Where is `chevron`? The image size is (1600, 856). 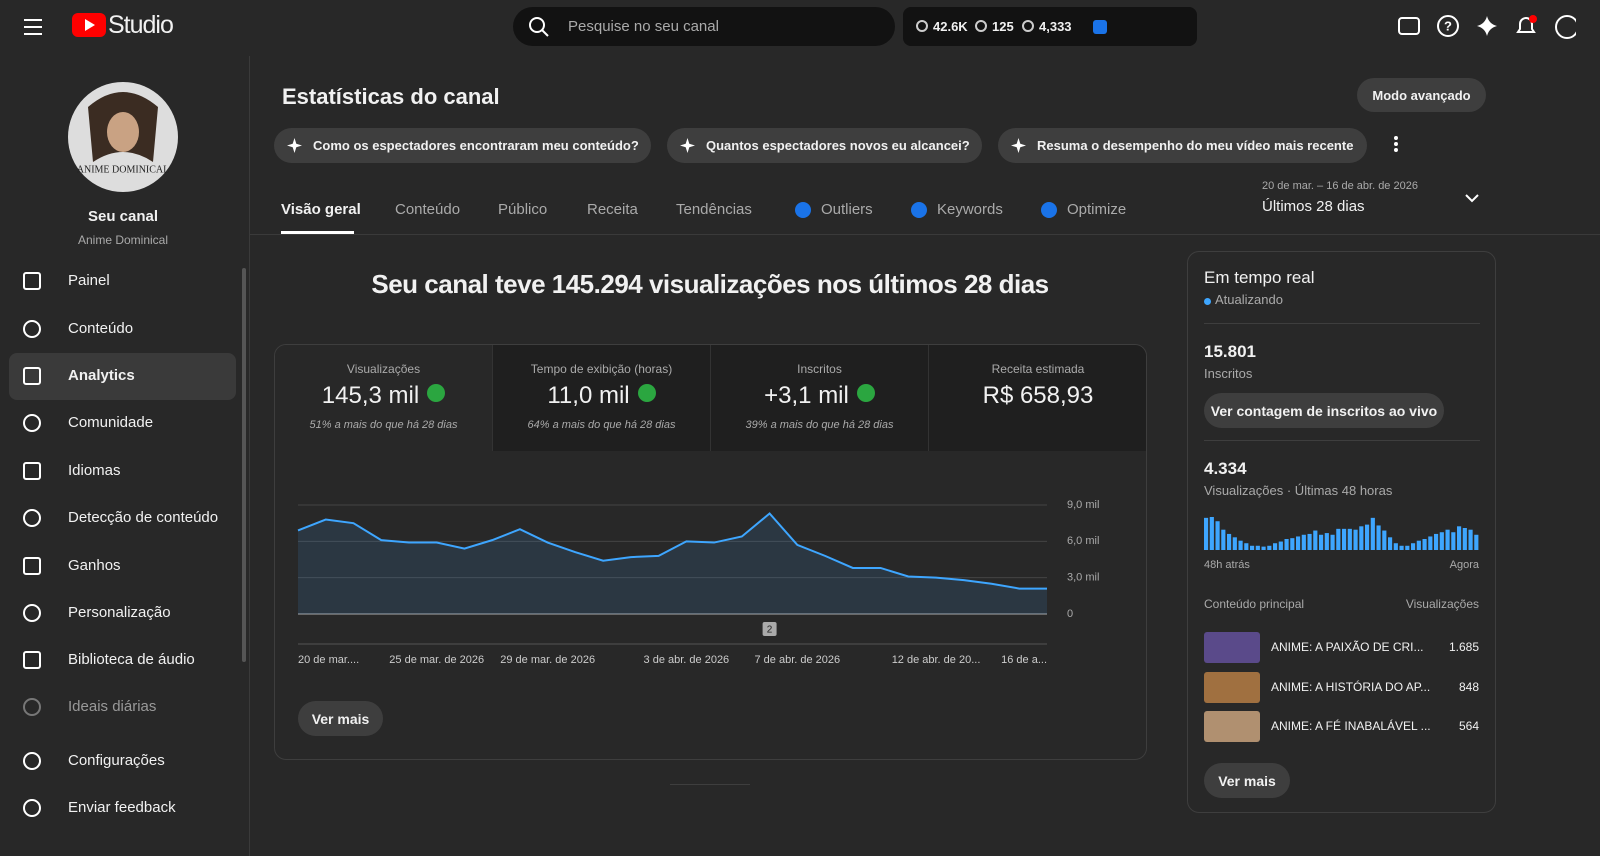 chevron is located at coordinates (1472, 199).